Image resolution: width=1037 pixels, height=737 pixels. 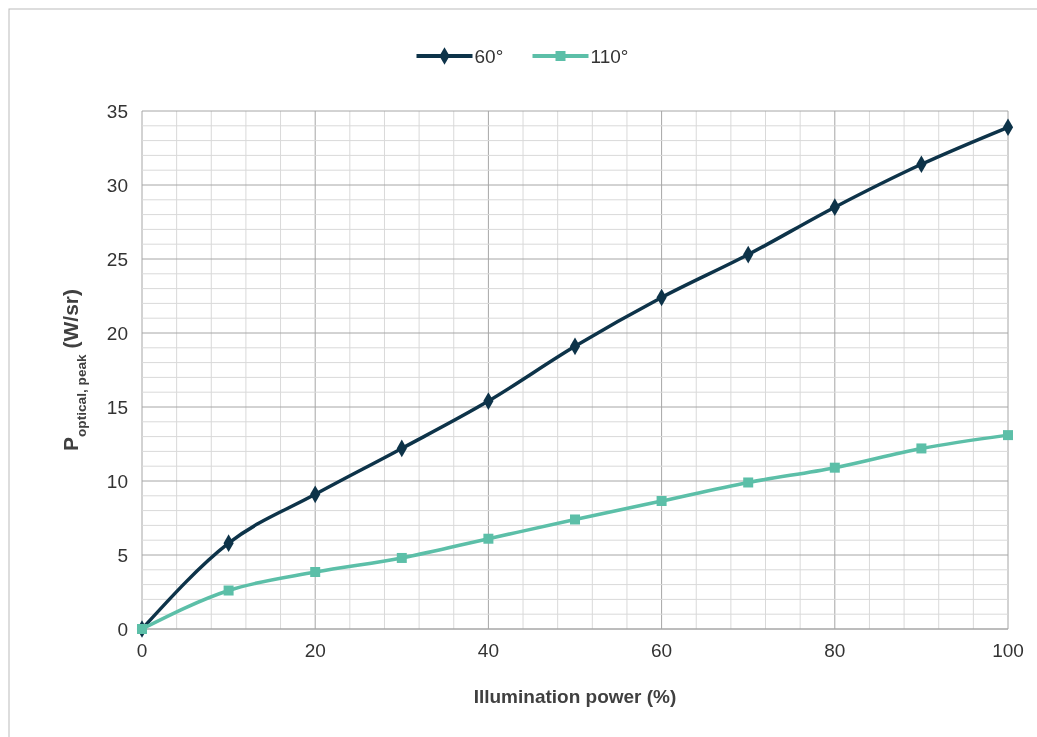 What do you see at coordinates (117, 481) in the screenshot?
I see `y-tick-label: 10` at bounding box center [117, 481].